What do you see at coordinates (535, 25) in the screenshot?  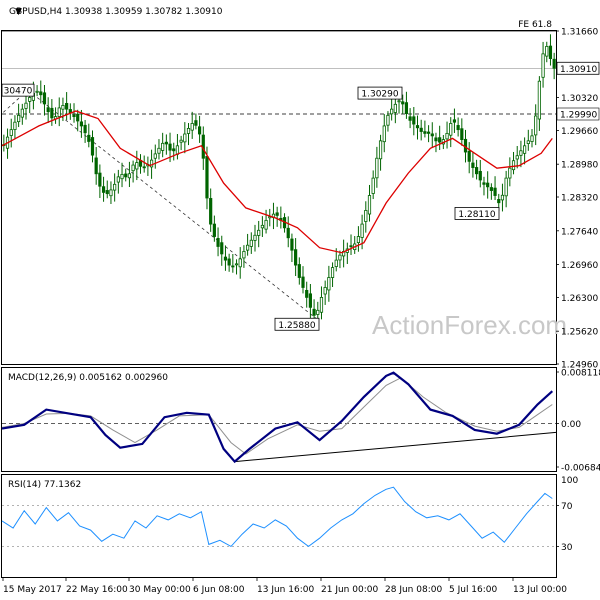 I see `fe-label: FE 61.8` at bounding box center [535, 25].